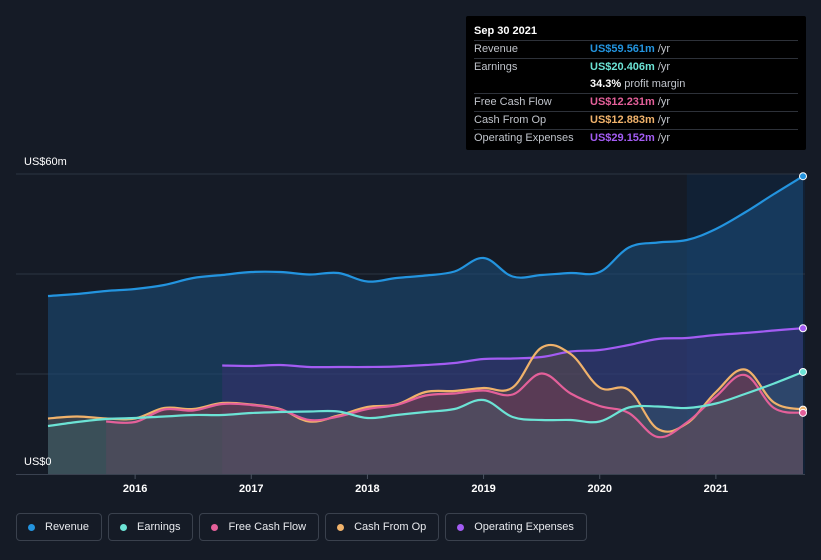 This screenshot has width=821, height=560. What do you see at coordinates (622, 120) in the screenshot?
I see `tooltip-row-value: US$12.883m` at bounding box center [622, 120].